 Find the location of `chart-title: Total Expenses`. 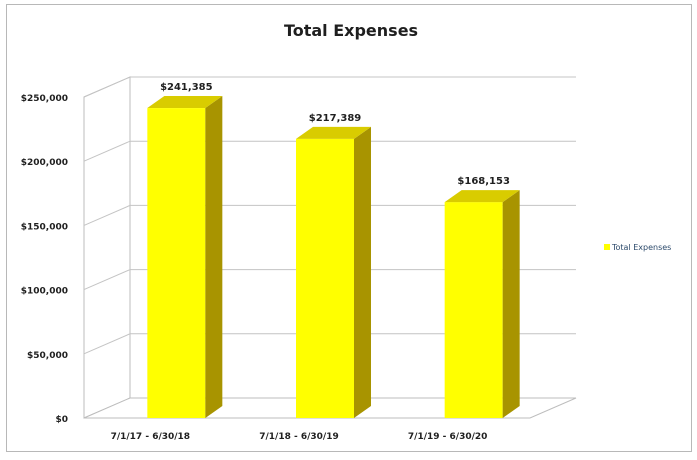

chart-title: Total Expenses is located at coordinates (351, 30).